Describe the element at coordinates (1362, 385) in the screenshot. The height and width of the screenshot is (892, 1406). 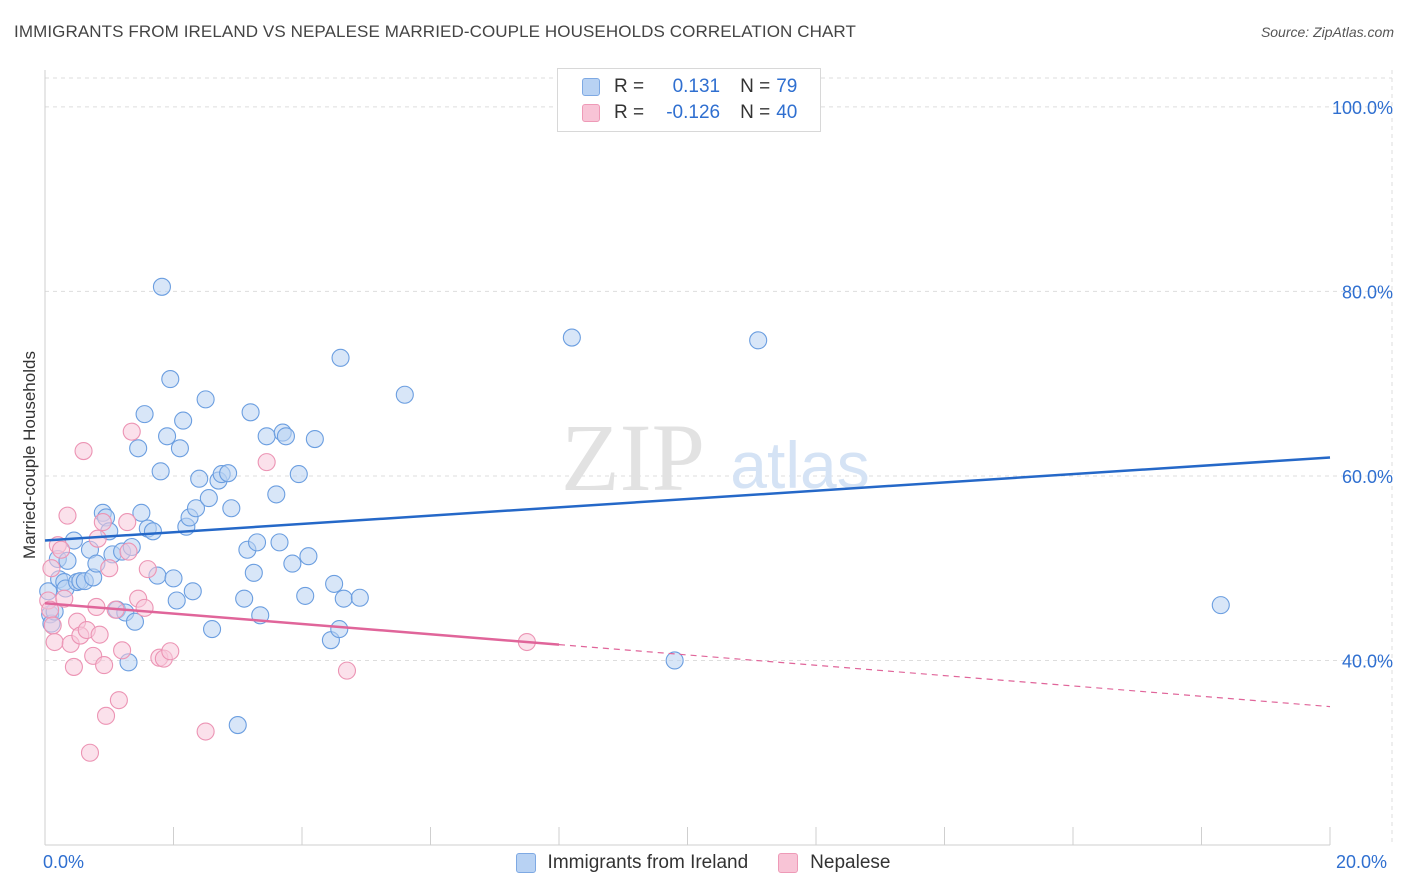
I see `y-tick-labels: 40.0% 60.0% 80.0% 100.0%` at that location.